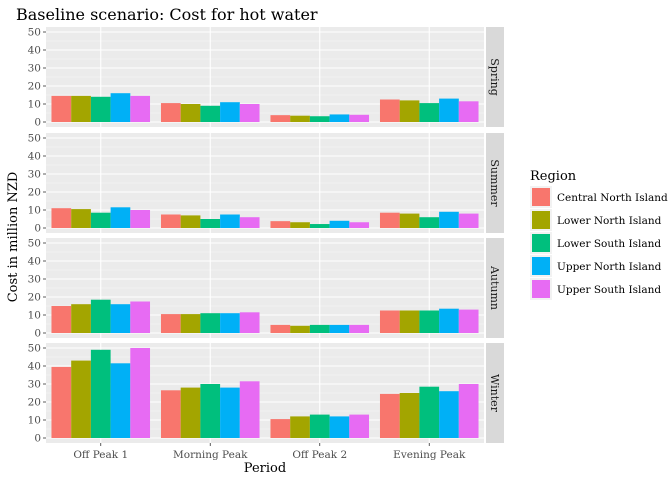 This screenshot has height=480, width=672. What do you see at coordinates (609, 267) in the screenshot?
I see `legend-label: Upper North Island` at bounding box center [609, 267].